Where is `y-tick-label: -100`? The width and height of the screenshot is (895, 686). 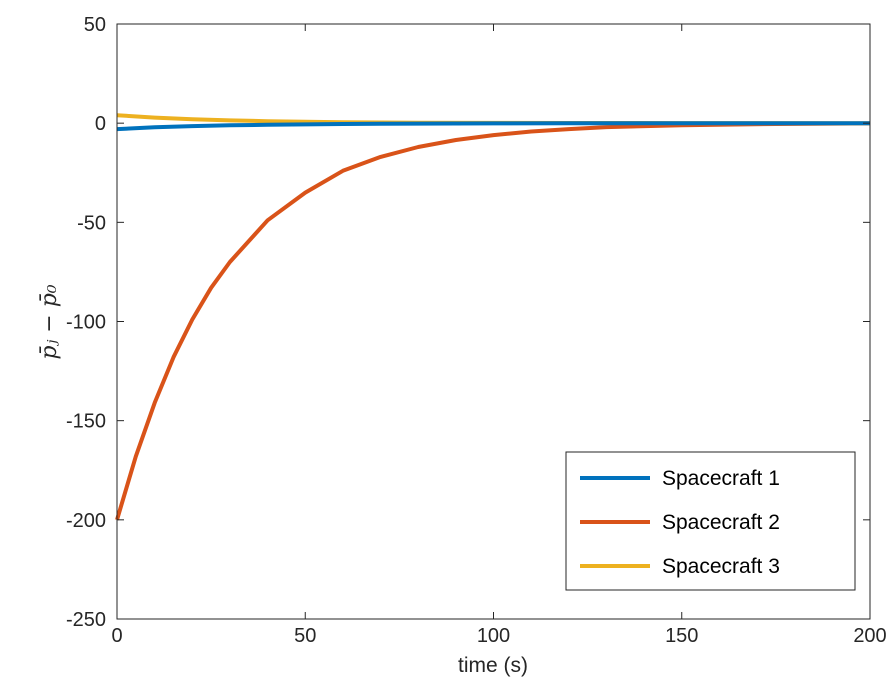 y-tick-label: -100 is located at coordinates (86, 323).